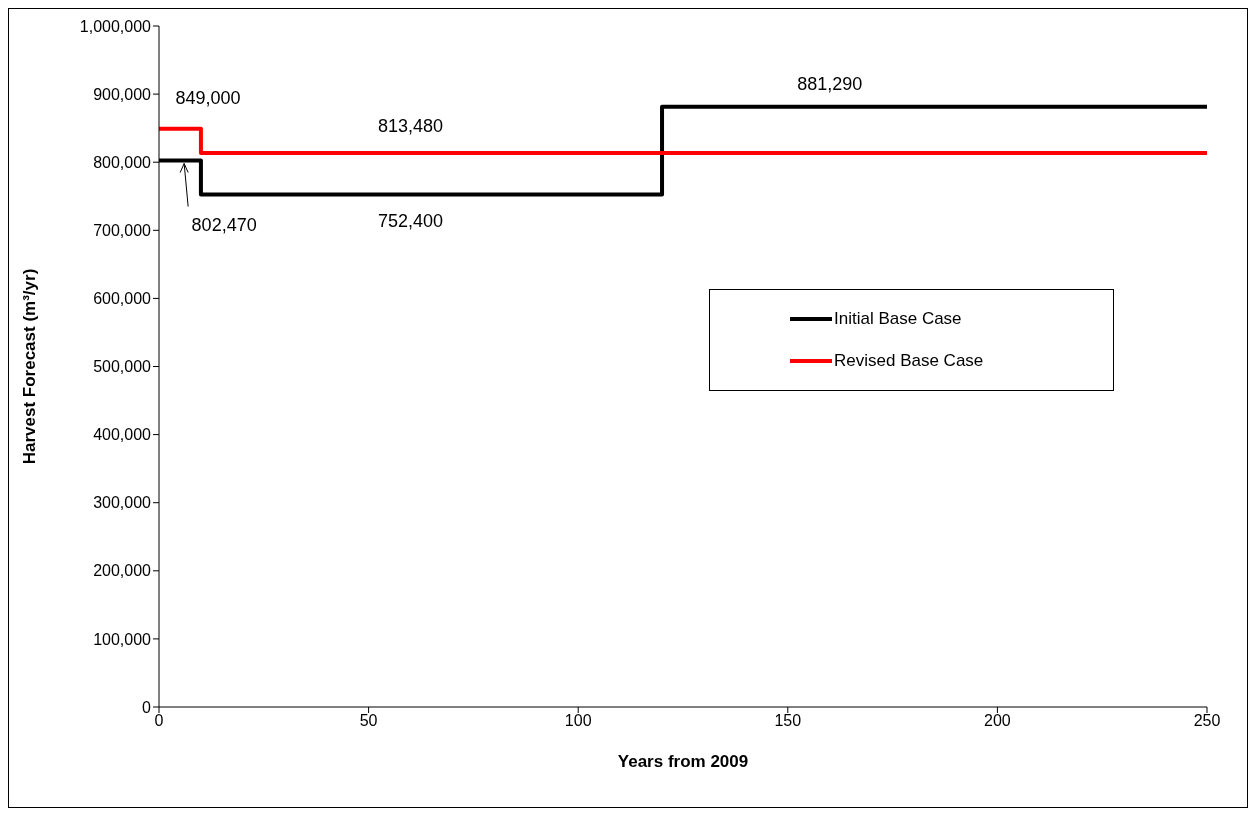  What do you see at coordinates (830, 83) in the screenshot?
I see `annotation: 881,290` at bounding box center [830, 83].